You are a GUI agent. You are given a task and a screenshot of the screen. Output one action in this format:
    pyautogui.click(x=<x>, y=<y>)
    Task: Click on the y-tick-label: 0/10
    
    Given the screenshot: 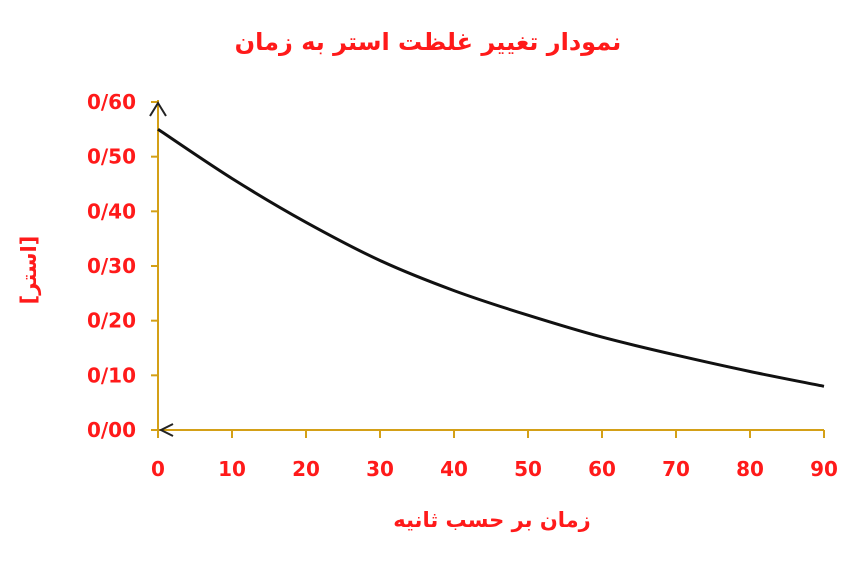 What is the action you would take?
    pyautogui.click(x=111, y=375)
    